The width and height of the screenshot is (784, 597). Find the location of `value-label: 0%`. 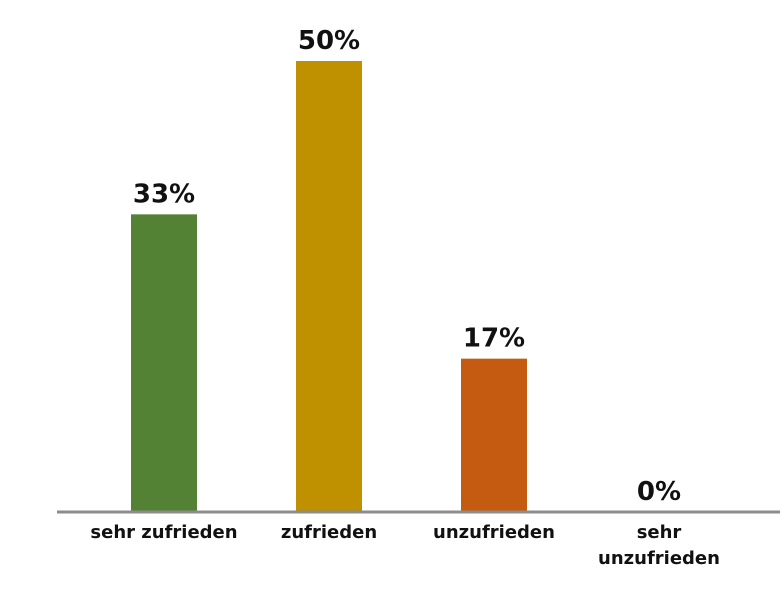

value-label: 0% is located at coordinates (659, 492).